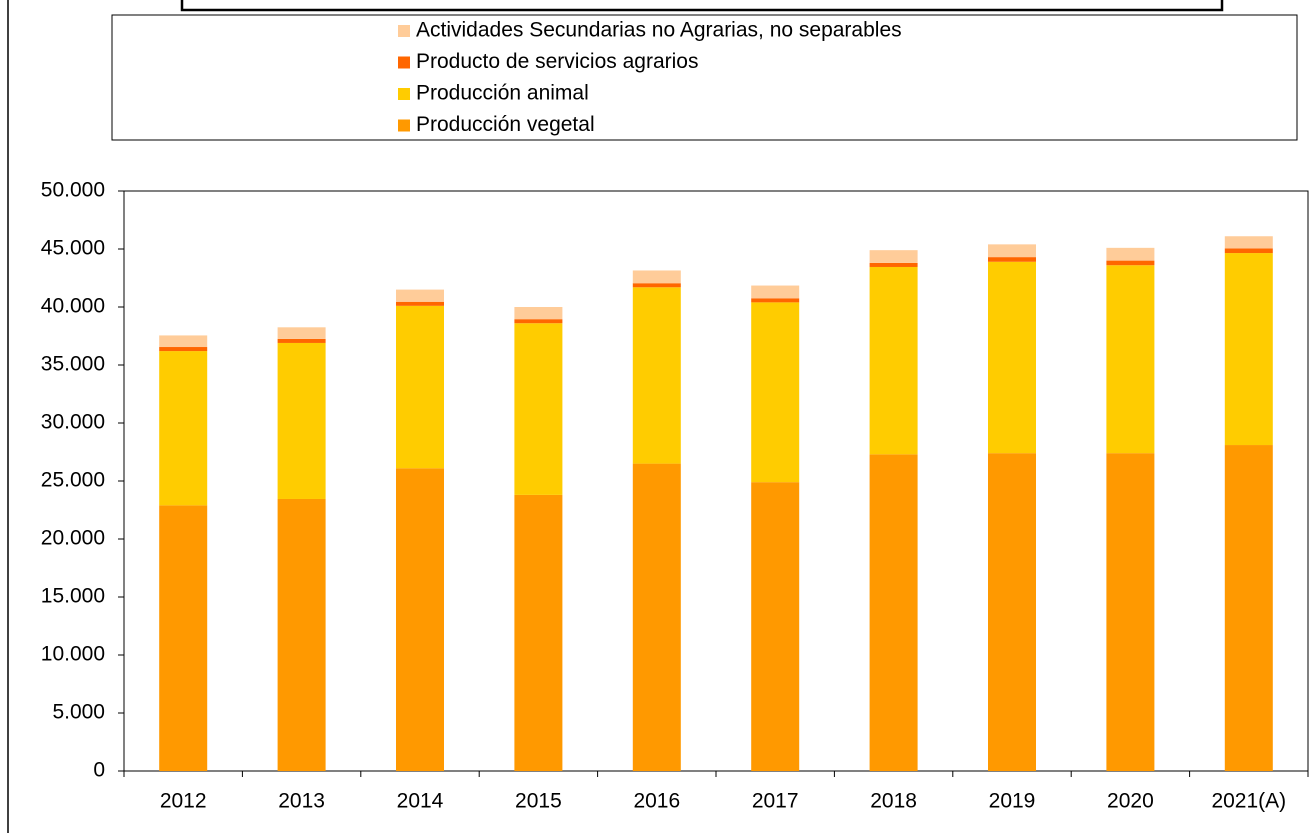 The image size is (1310, 833). I want to click on y-tick-label: 15.000, so click(73, 596).